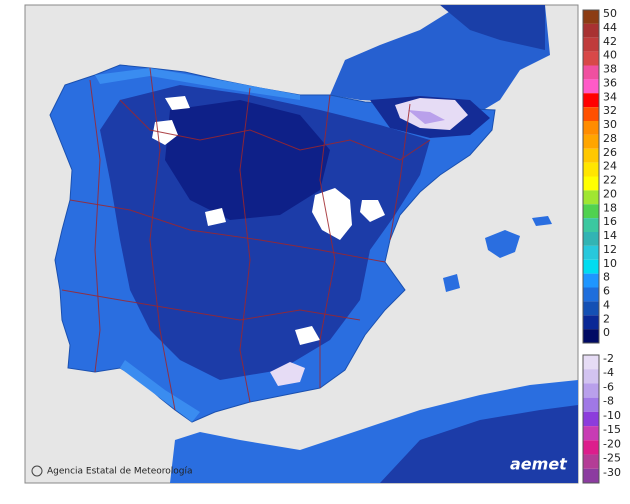 This screenshot has width=630, height=504. What do you see at coordinates (610, 249) in the screenshot?
I see `legend-label: 12` at bounding box center [610, 249].